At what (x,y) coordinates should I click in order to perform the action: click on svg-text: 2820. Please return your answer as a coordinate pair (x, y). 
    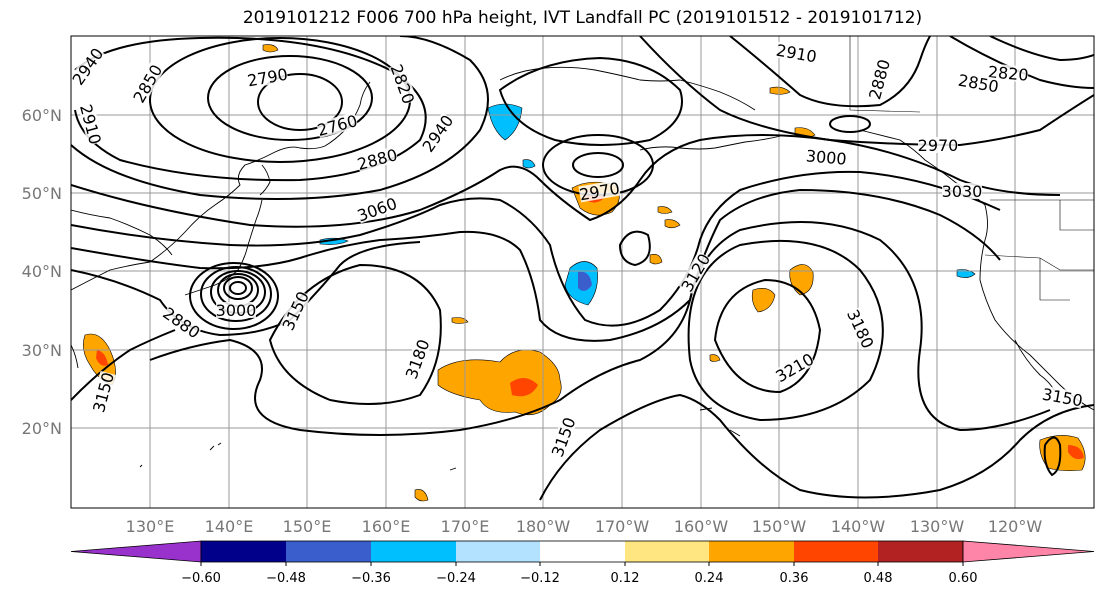
    Looking at the image, I should click on (402, 84).